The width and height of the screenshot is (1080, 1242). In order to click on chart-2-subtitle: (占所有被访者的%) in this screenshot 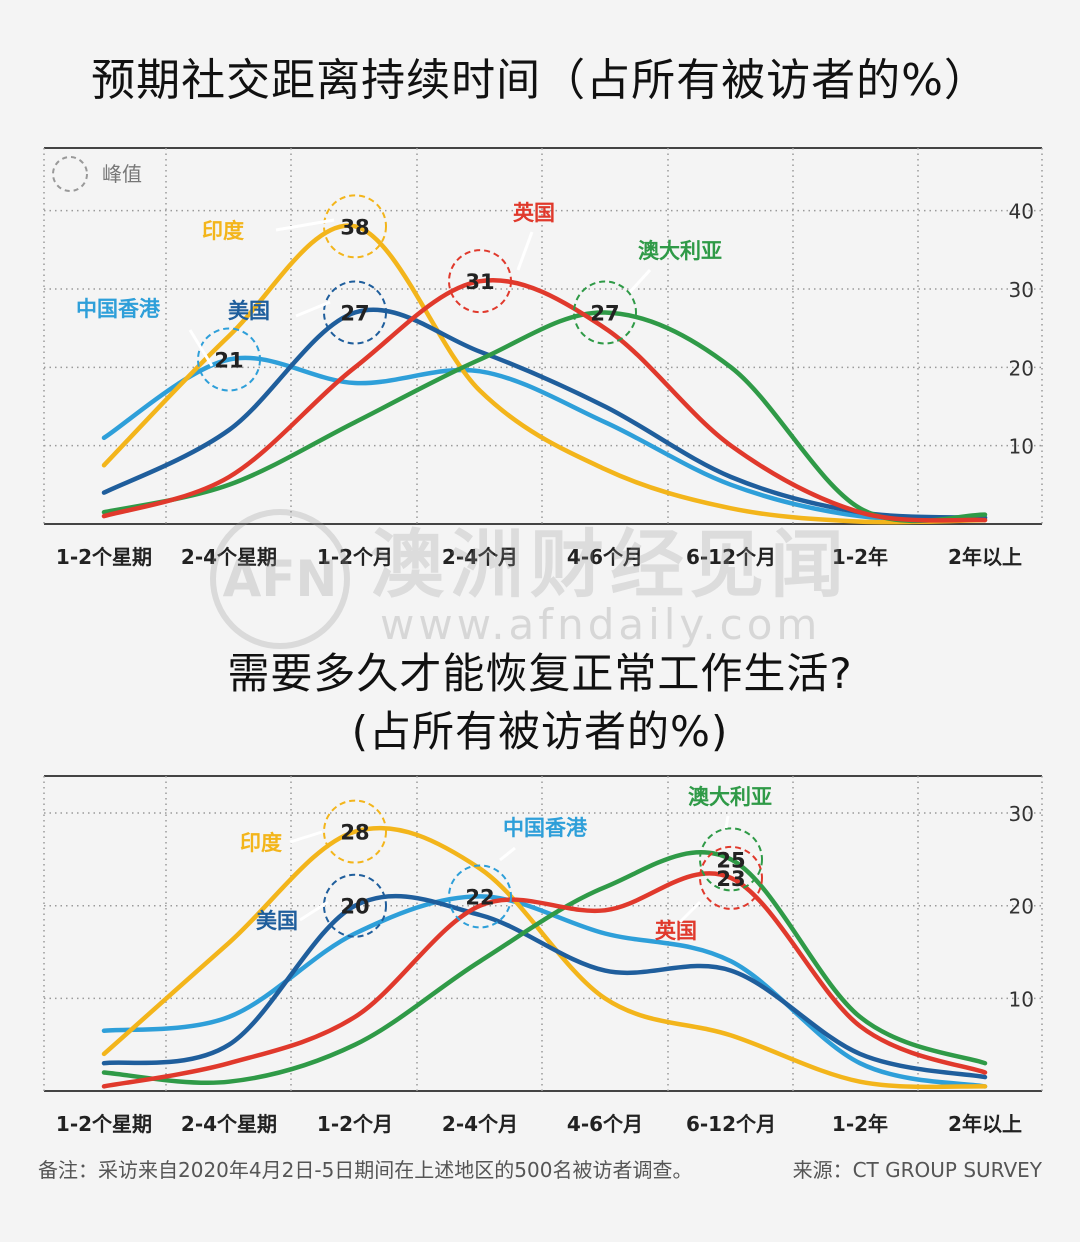, I will do `click(540, 731)`.